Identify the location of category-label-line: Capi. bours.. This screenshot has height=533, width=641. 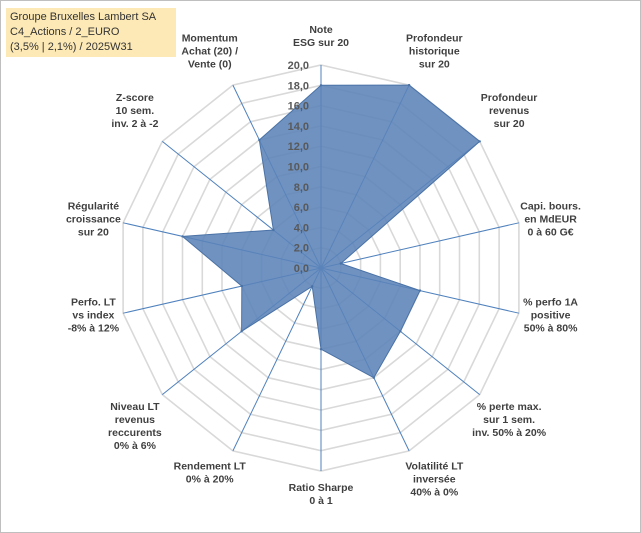
(550, 207).